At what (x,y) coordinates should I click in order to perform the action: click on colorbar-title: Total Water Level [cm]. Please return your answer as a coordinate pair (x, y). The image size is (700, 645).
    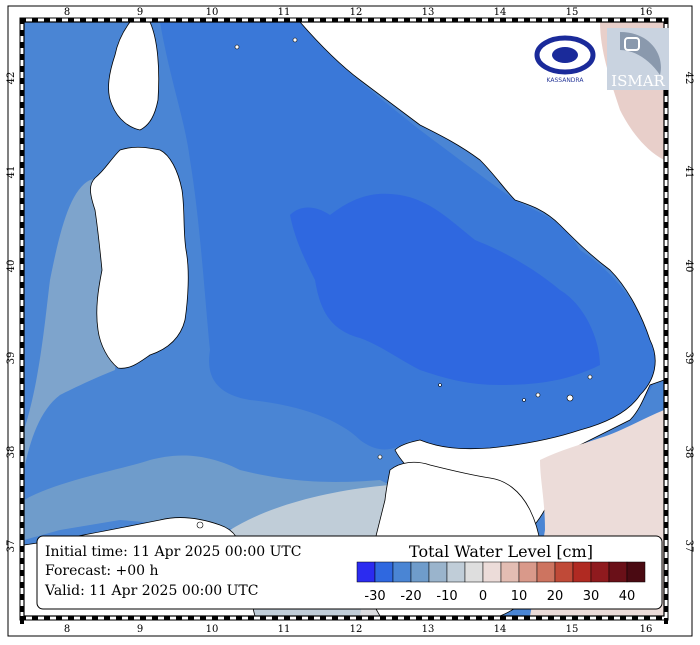
    Looking at the image, I should click on (501, 551).